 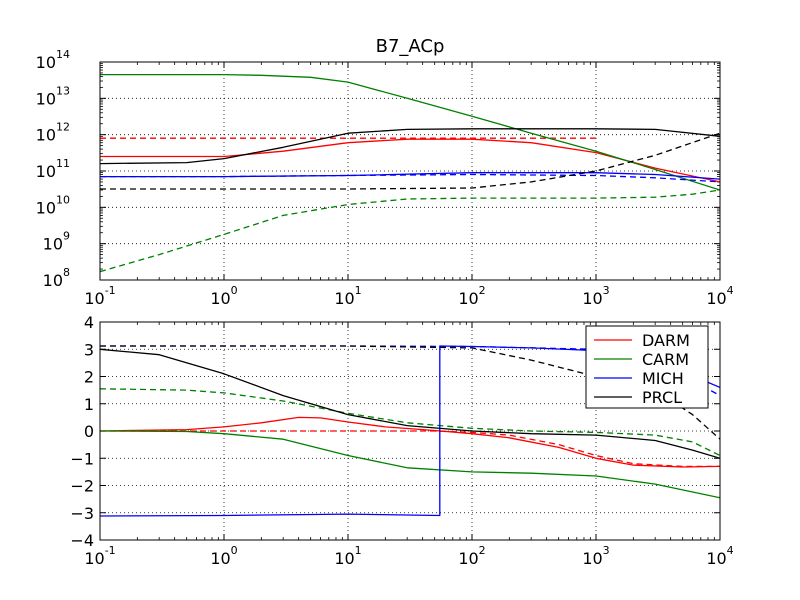 What do you see at coordinates (662, 397) in the screenshot?
I see `legend-label-prcl: PRCL` at bounding box center [662, 397].